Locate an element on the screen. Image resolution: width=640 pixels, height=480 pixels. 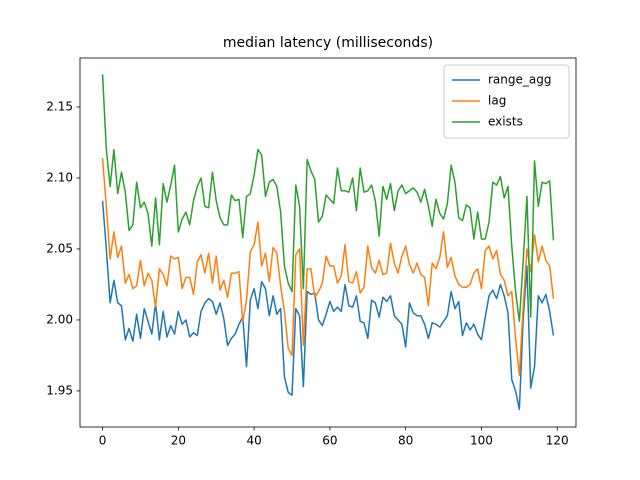
legend-label: exists is located at coordinates (505, 122).